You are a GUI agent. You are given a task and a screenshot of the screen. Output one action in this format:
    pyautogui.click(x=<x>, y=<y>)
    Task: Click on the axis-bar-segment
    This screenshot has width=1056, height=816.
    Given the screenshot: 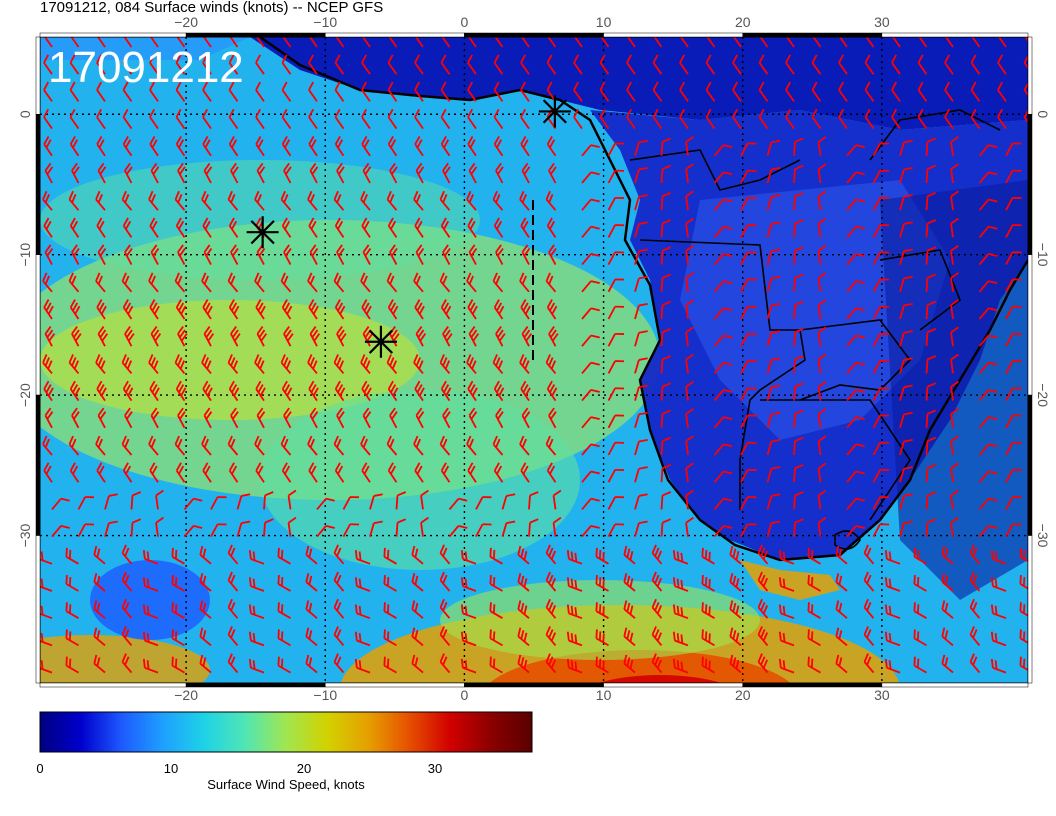 What is the action you would take?
    pyautogui.click(x=955, y=685)
    